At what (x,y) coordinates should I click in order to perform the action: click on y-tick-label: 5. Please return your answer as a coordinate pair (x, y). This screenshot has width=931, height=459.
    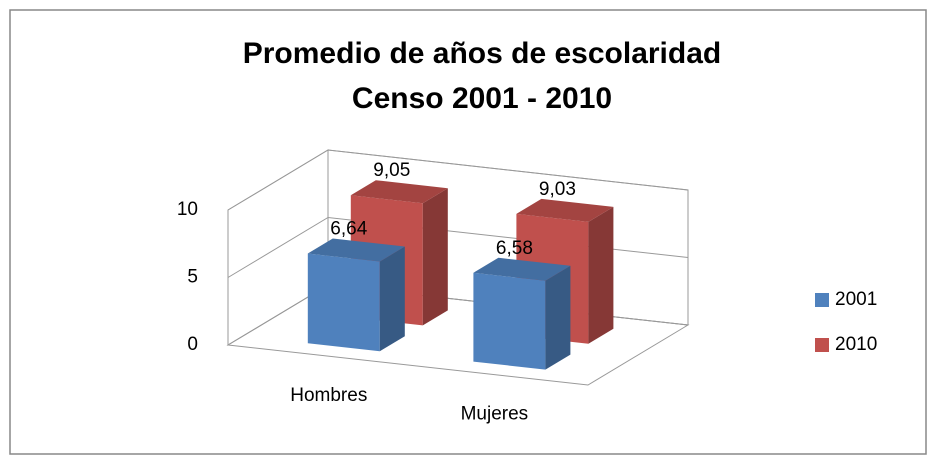
    Looking at the image, I should click on (192, 277).